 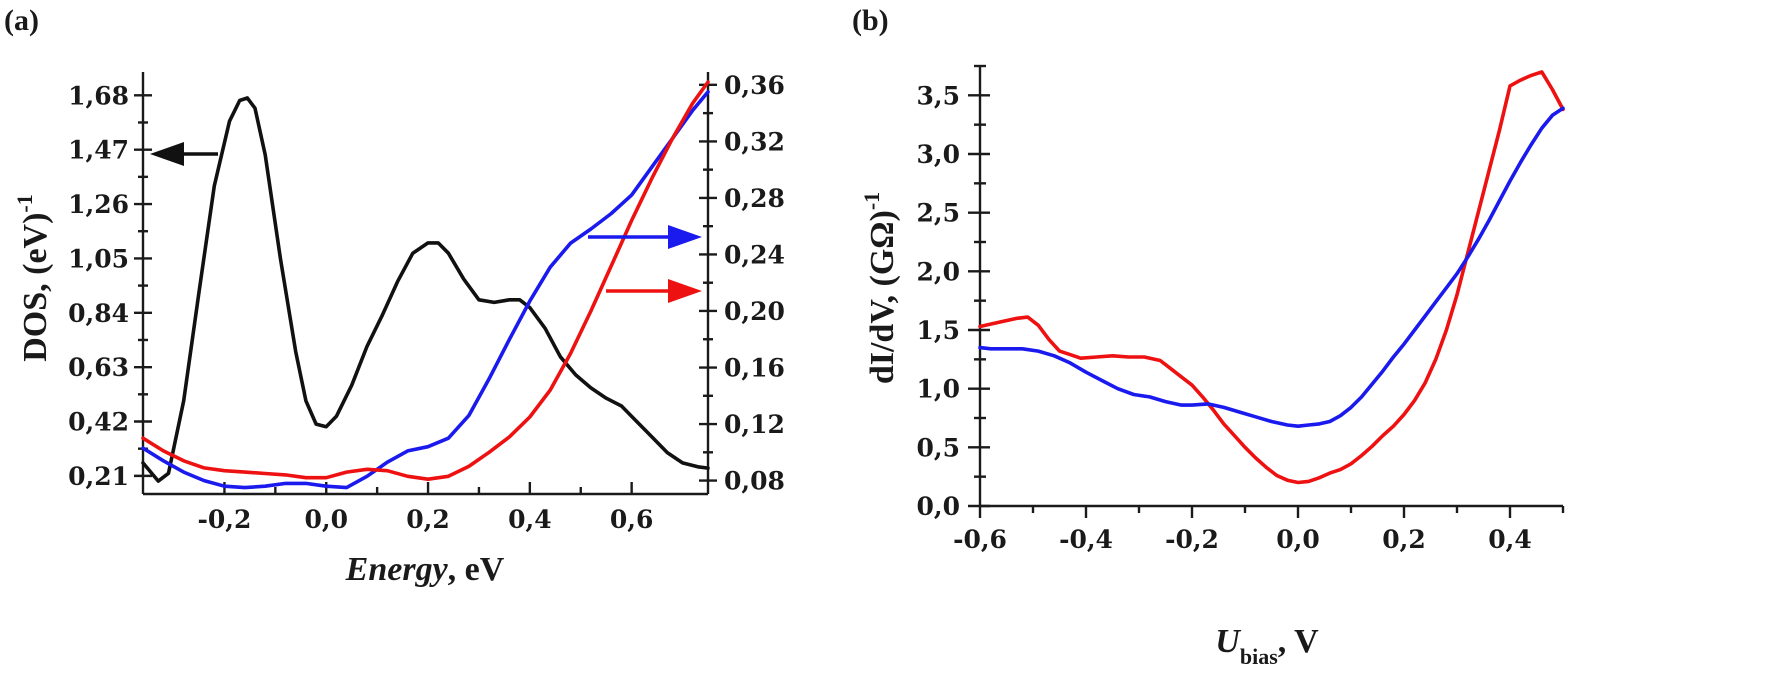 I want to click on panel-b-x-tick-label: 0,0, so click(x=1298, y=539).